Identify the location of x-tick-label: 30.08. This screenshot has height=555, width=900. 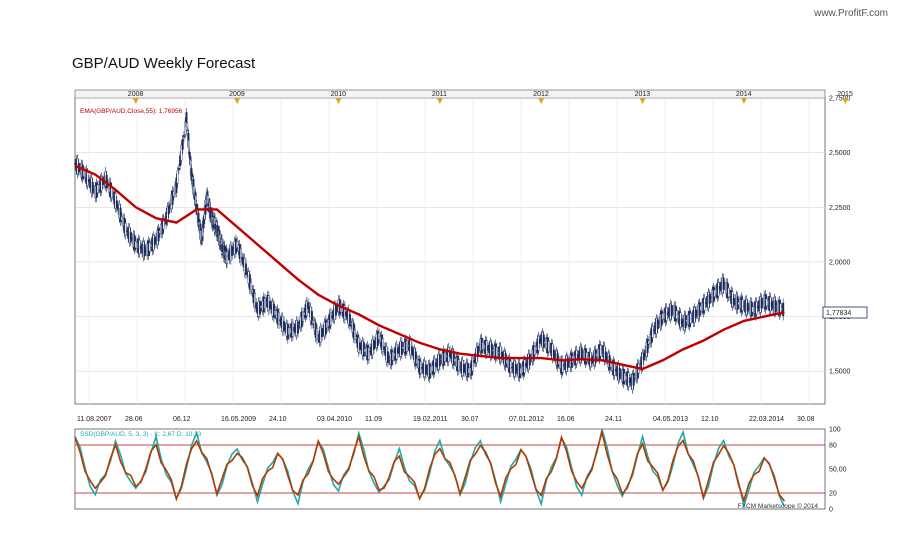
(806, 419).